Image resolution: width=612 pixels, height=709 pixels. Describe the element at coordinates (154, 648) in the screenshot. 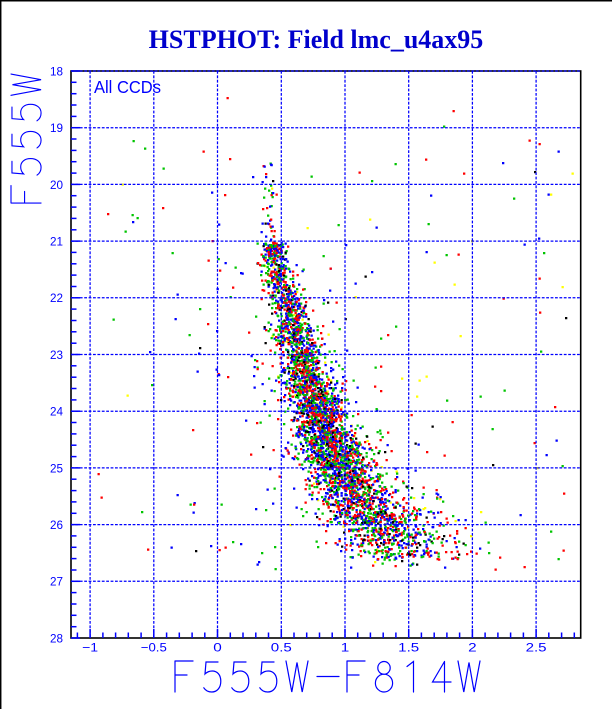

I see `svg-text: −0.5` at that location.